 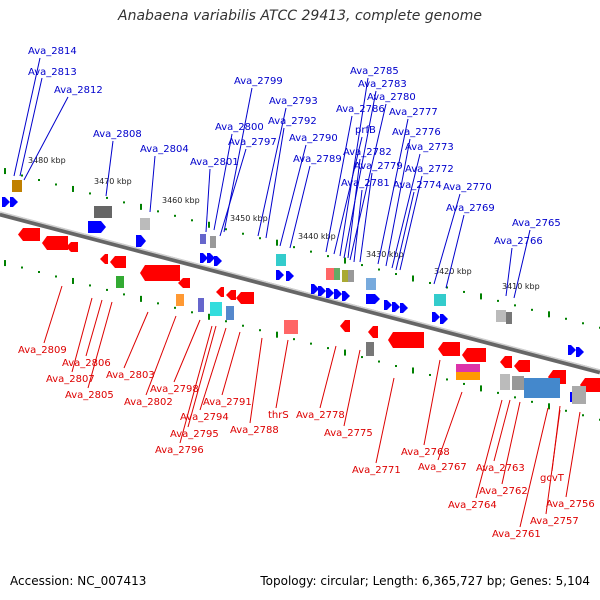 What do you see at coordinates (365, 183) in the screenshot?
I see `gene-label-forward: Ava_2781` at bounding box center [365, 183].